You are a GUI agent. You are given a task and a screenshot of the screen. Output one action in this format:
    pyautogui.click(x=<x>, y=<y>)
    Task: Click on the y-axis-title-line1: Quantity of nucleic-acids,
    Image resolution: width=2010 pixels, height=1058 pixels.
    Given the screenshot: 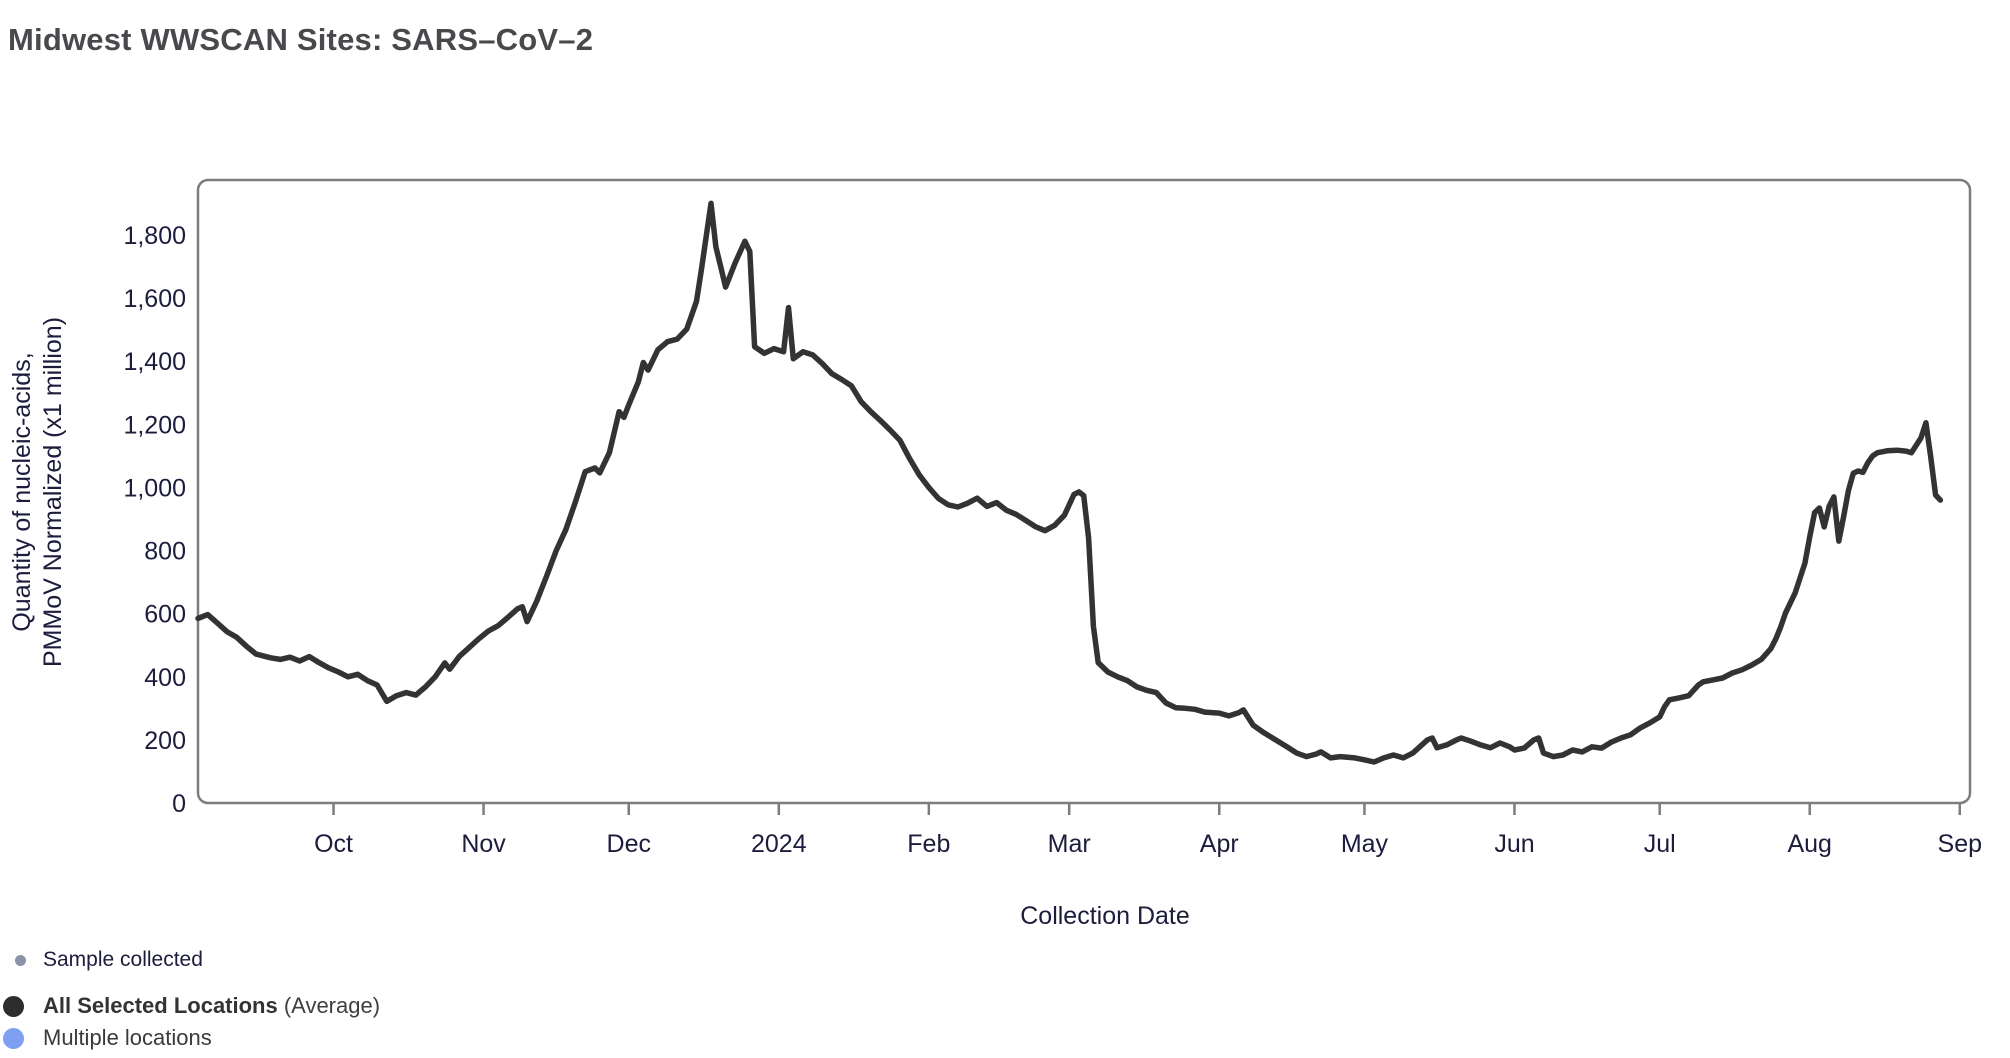 What is the action you would take?
    pyautogui.click(x=22, y=492)
    